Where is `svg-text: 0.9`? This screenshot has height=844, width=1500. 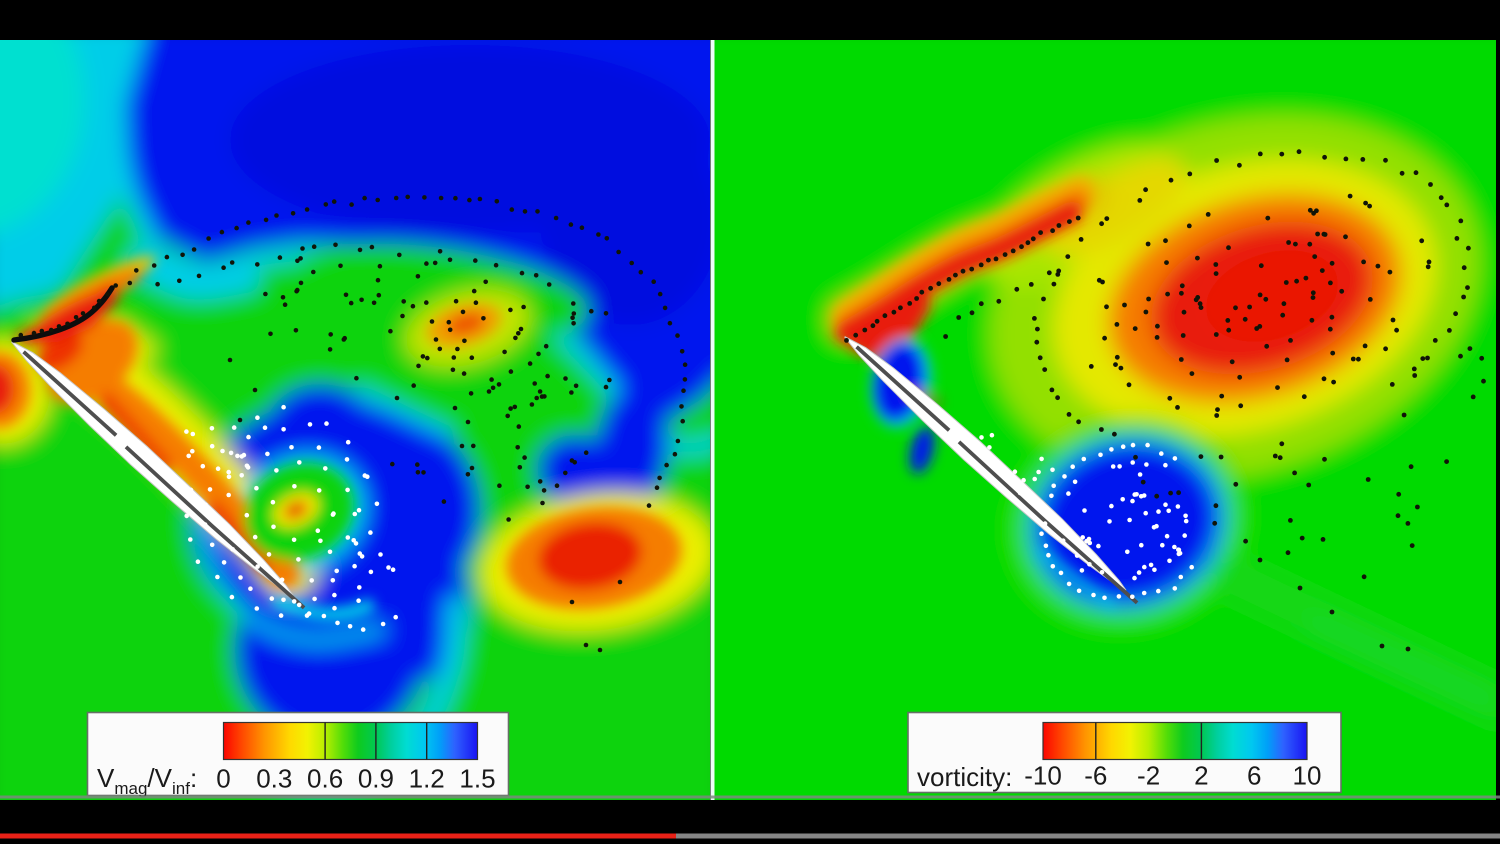
svg-text: 0.9 is located at coordinates (376, 779).